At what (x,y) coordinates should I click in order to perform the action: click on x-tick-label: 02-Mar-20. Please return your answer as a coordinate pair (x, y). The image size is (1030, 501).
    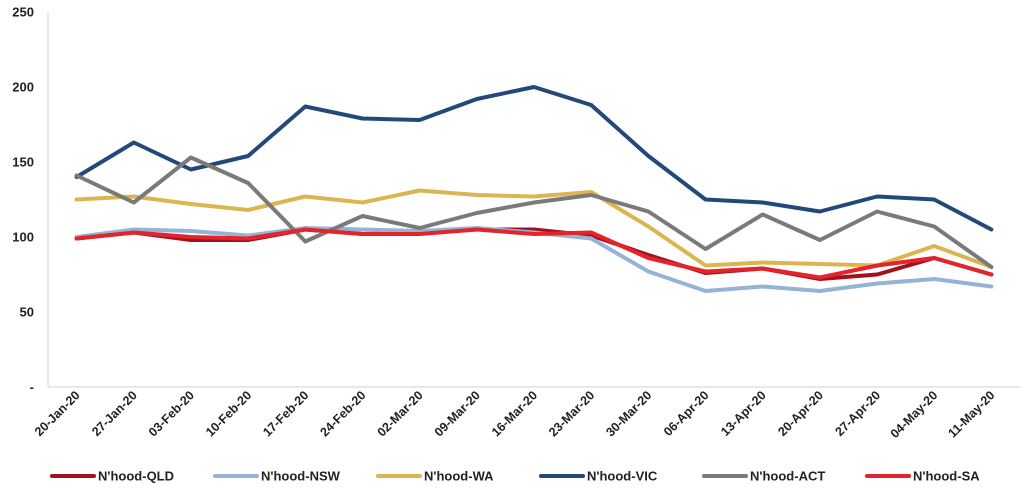
    Looking at the image, I should click on (400, 413).